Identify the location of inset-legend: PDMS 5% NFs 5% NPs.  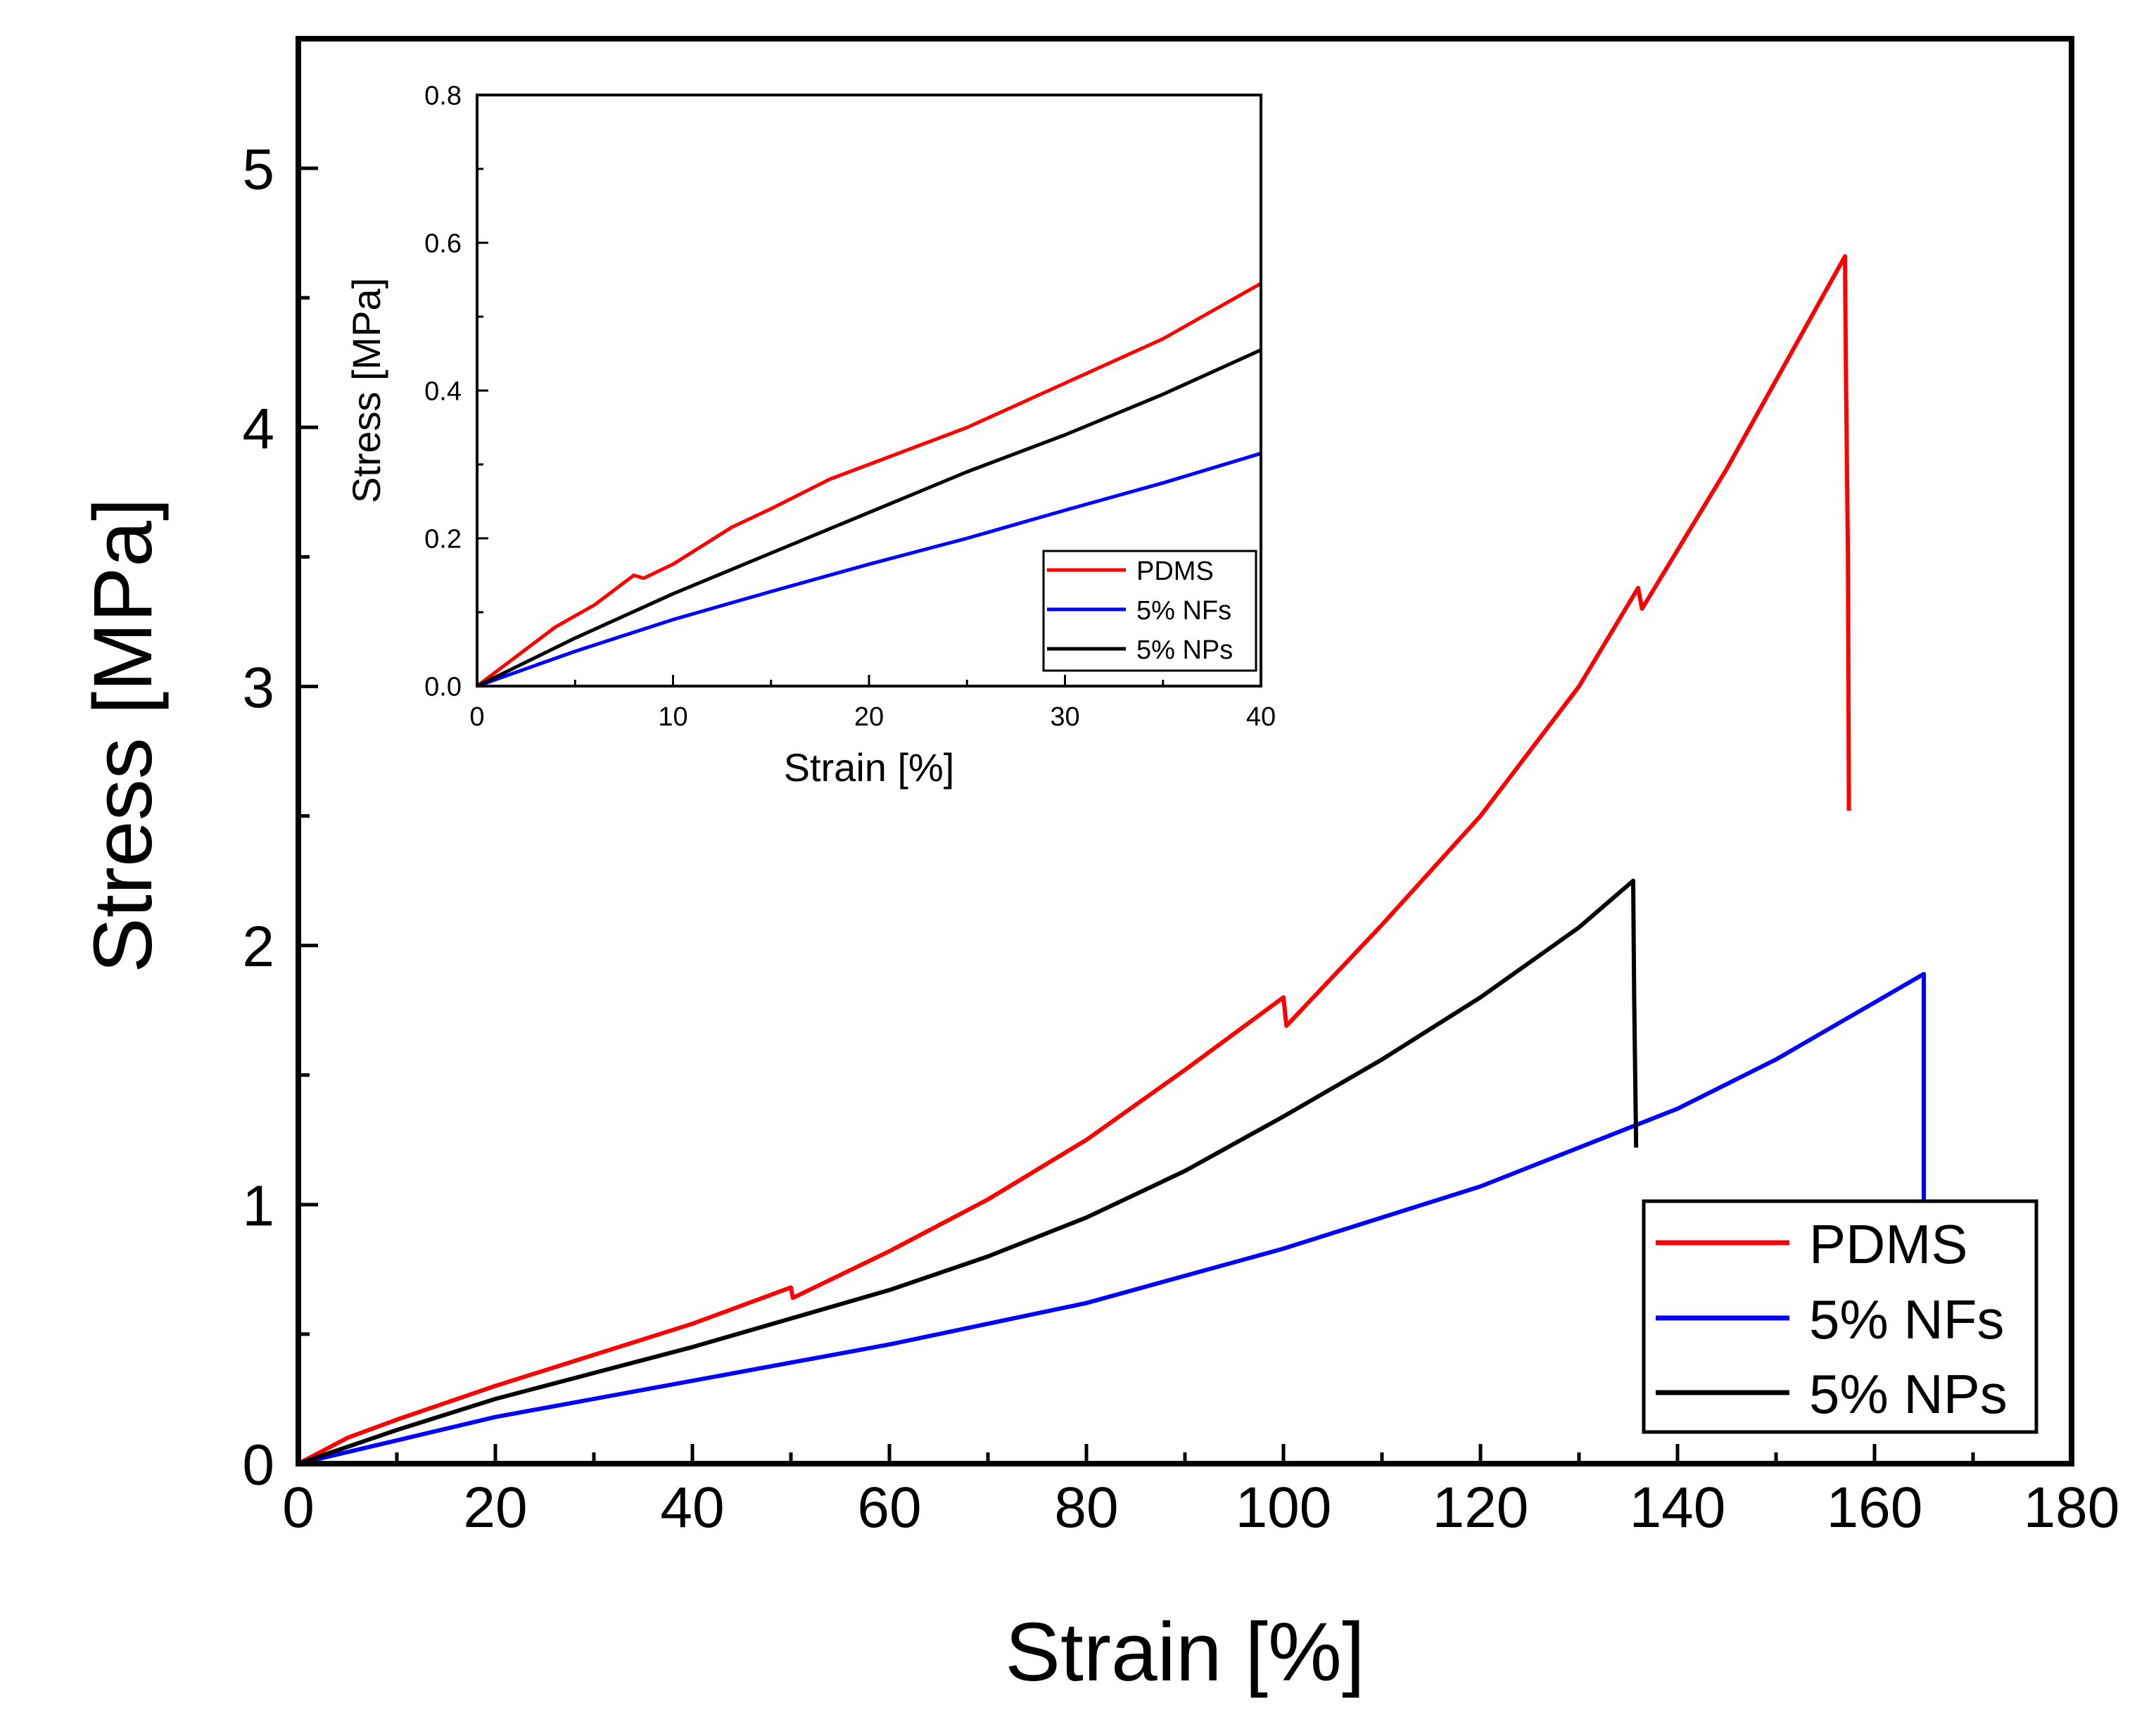
(1149, 611).